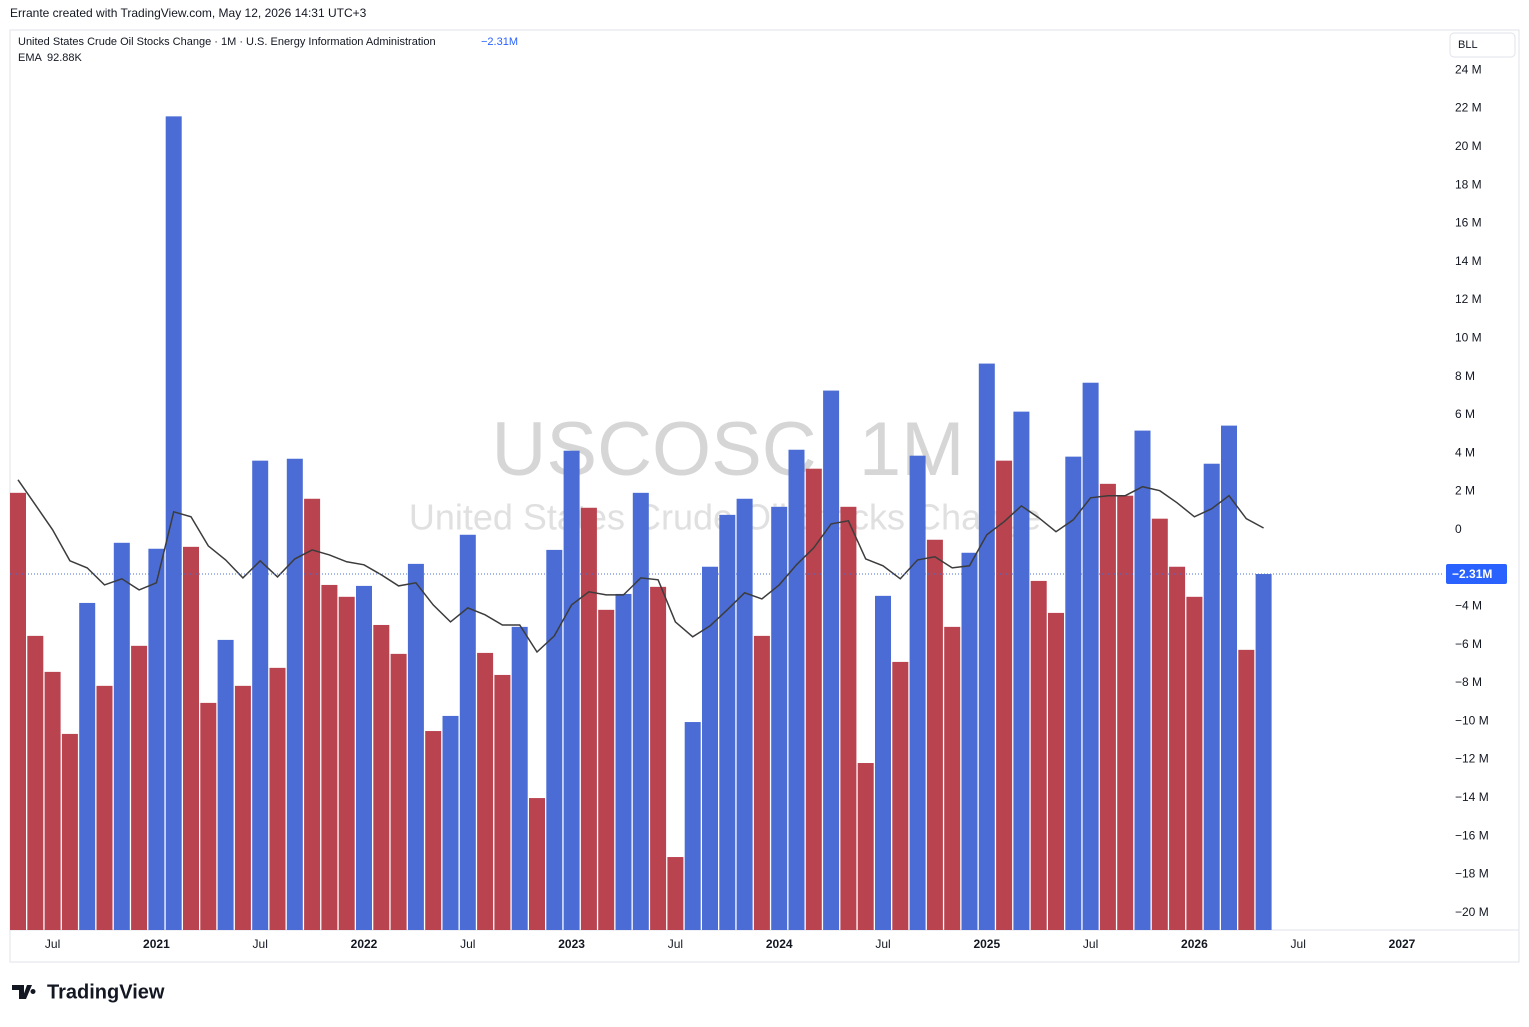 This screenshot has width=1529, height=1027. Describe the element at coordinates (65, 58) in the screenshot. I see `ema-value: 92.88K` at that location.